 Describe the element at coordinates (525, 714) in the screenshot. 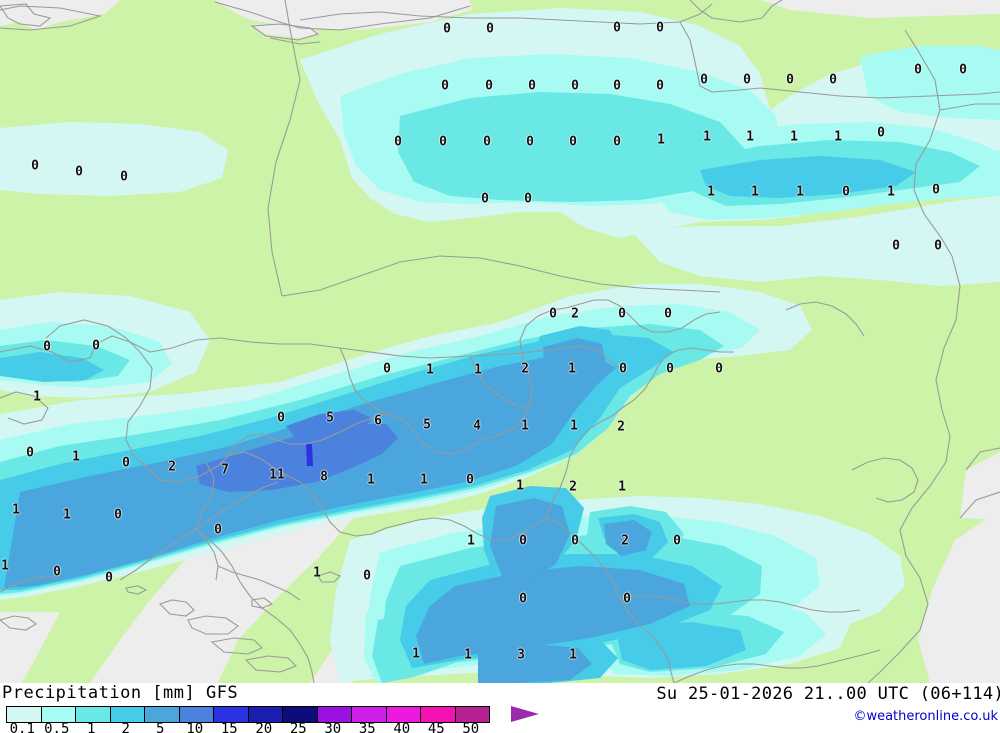

I see `legend-overflow-arrow` at that location.